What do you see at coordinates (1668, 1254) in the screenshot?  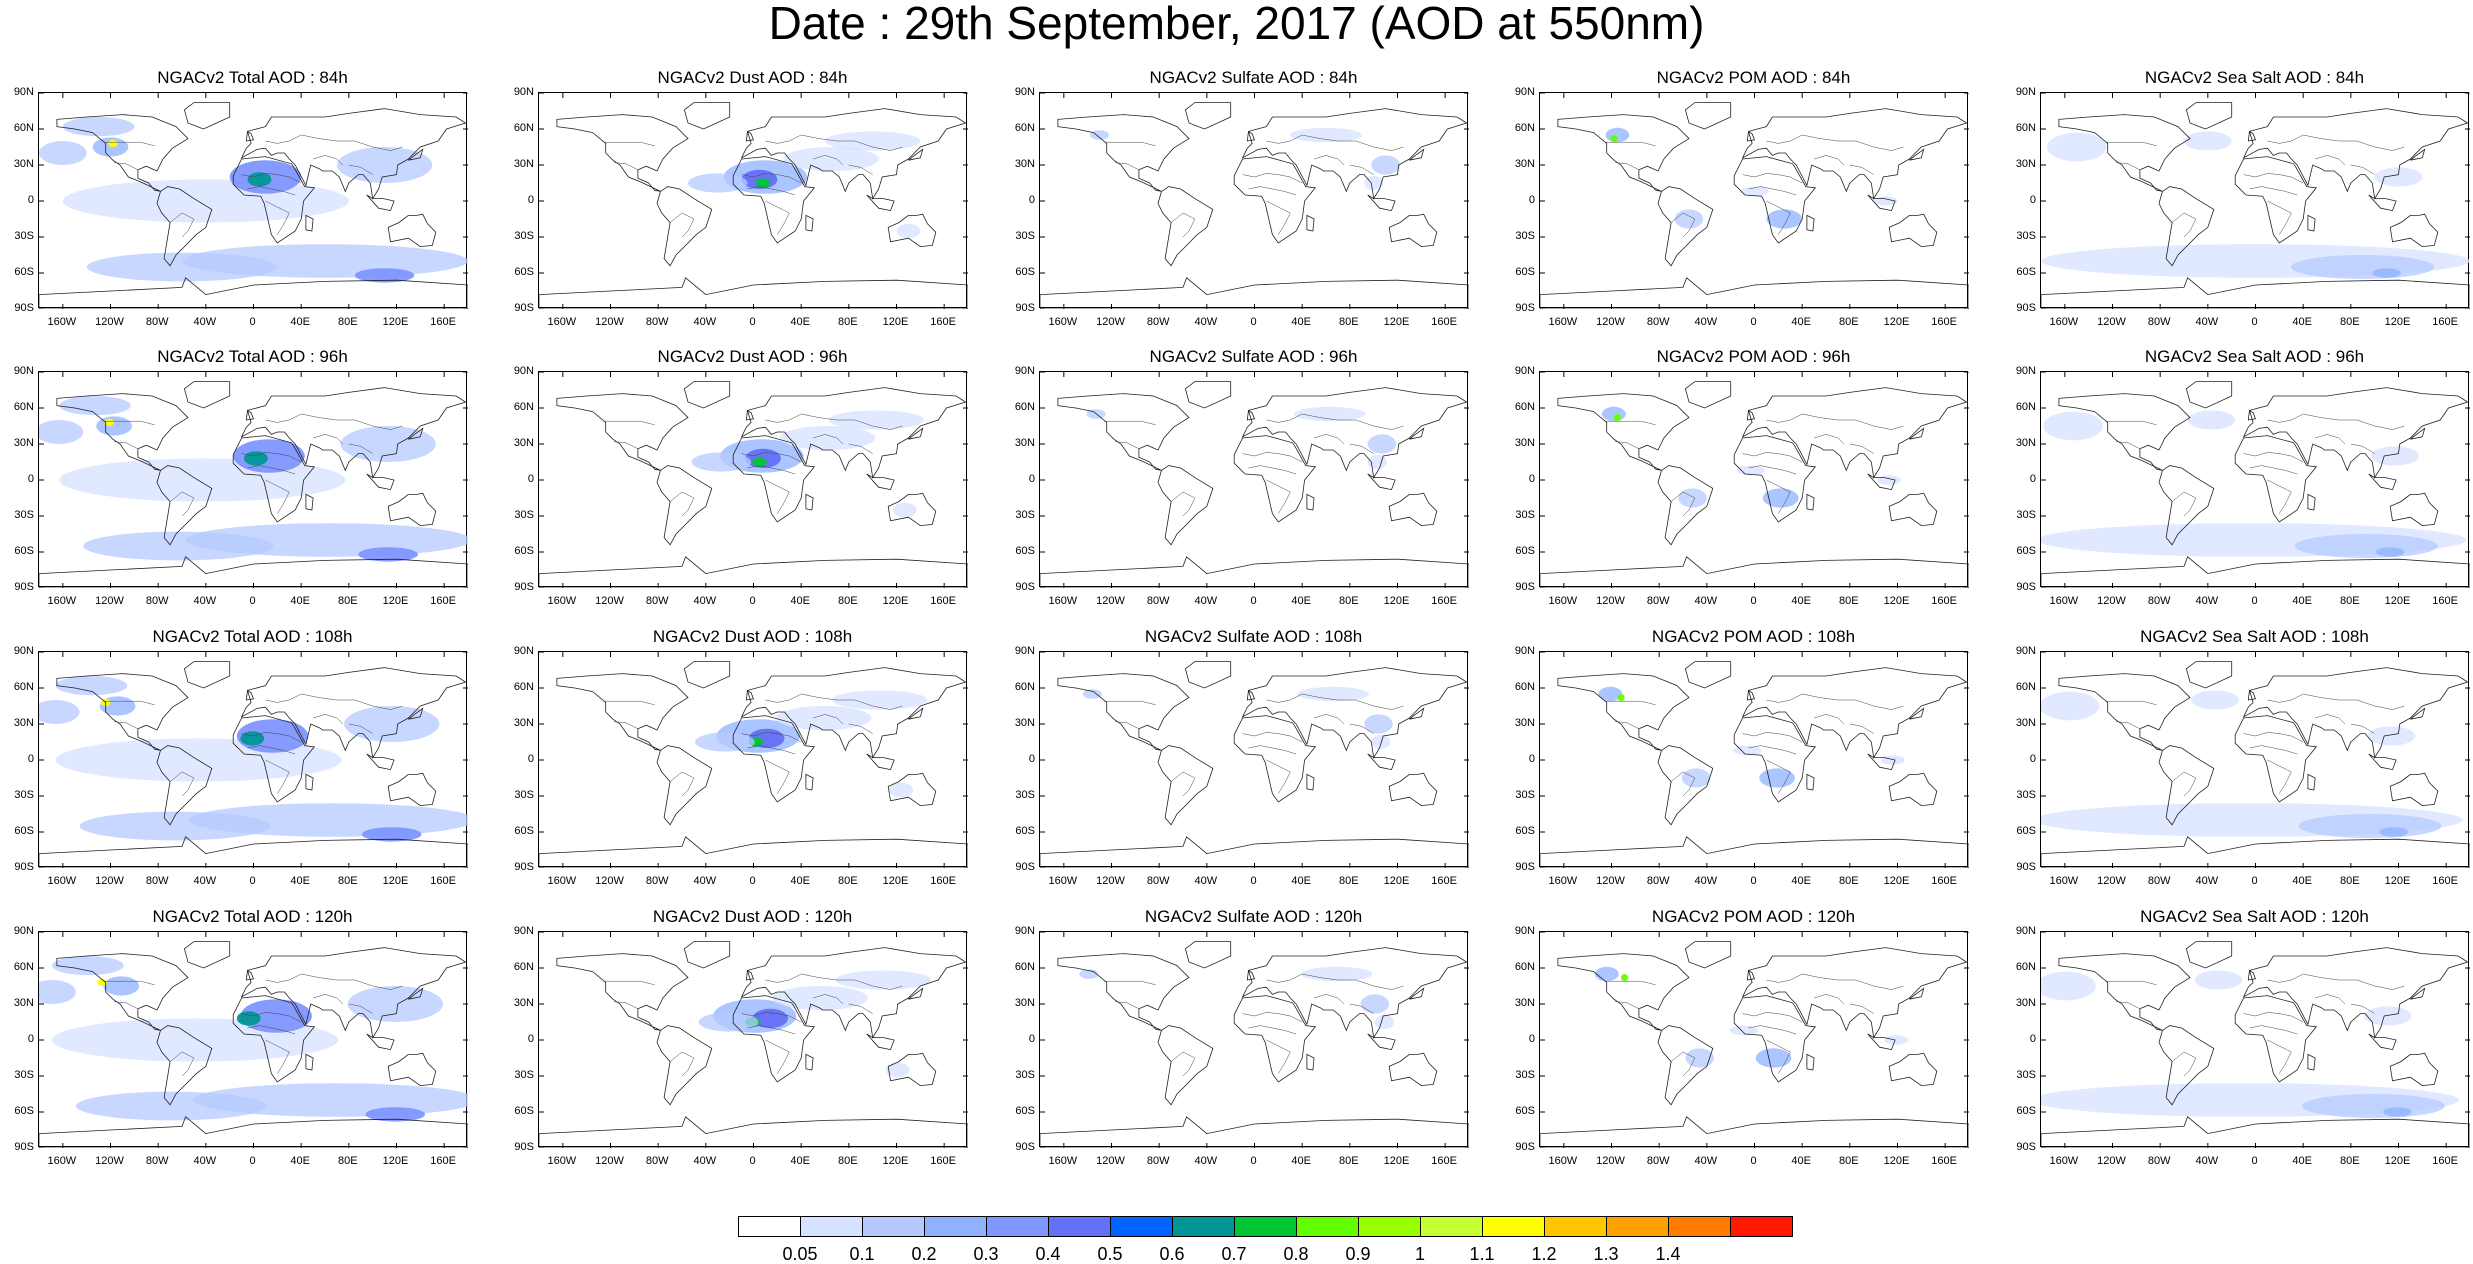 I see `colorbar-label: 1.4` at bounding box center [1668, 1254].